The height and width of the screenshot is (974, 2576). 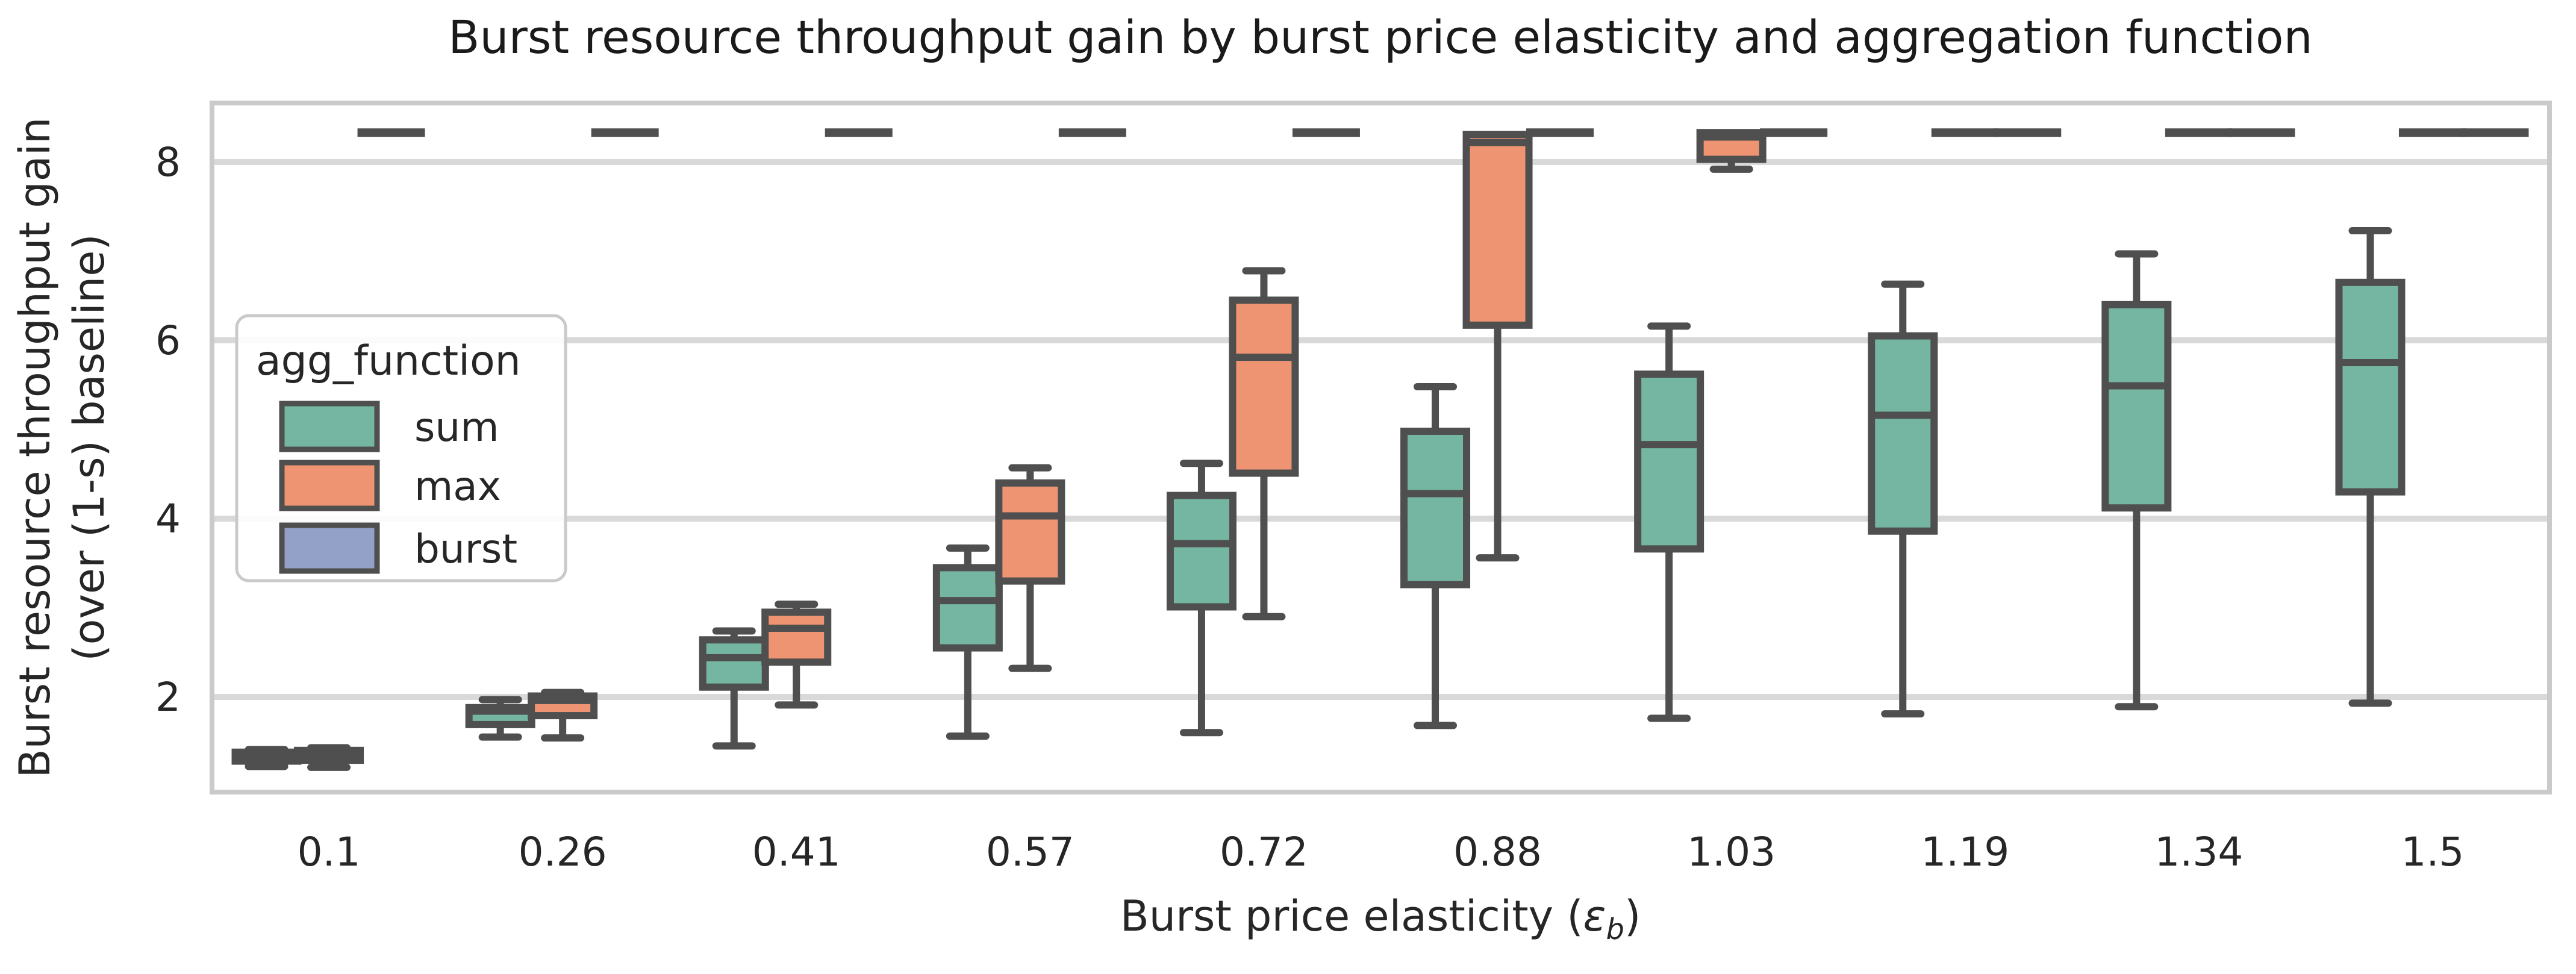 What do you see at coordinates (388, 361) in the screenshot?
I see `legend-title: agg_function` at bounding box center [388, 361].